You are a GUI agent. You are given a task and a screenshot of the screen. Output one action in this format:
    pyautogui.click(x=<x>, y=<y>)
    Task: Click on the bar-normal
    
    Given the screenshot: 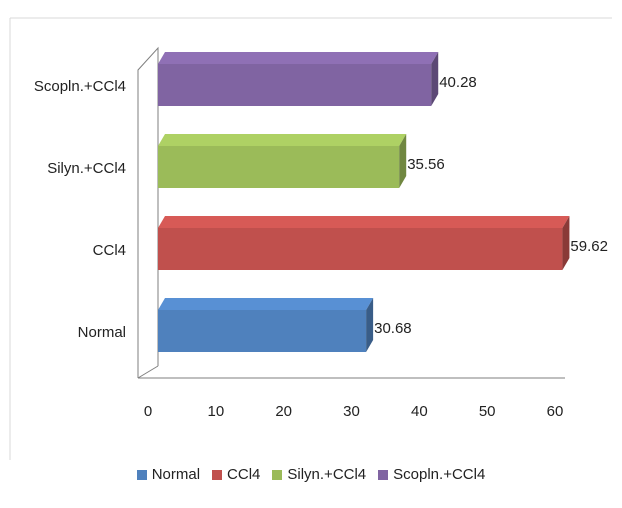 What is the action you would take?
    pyautogui.click(x=262, y=331)
    